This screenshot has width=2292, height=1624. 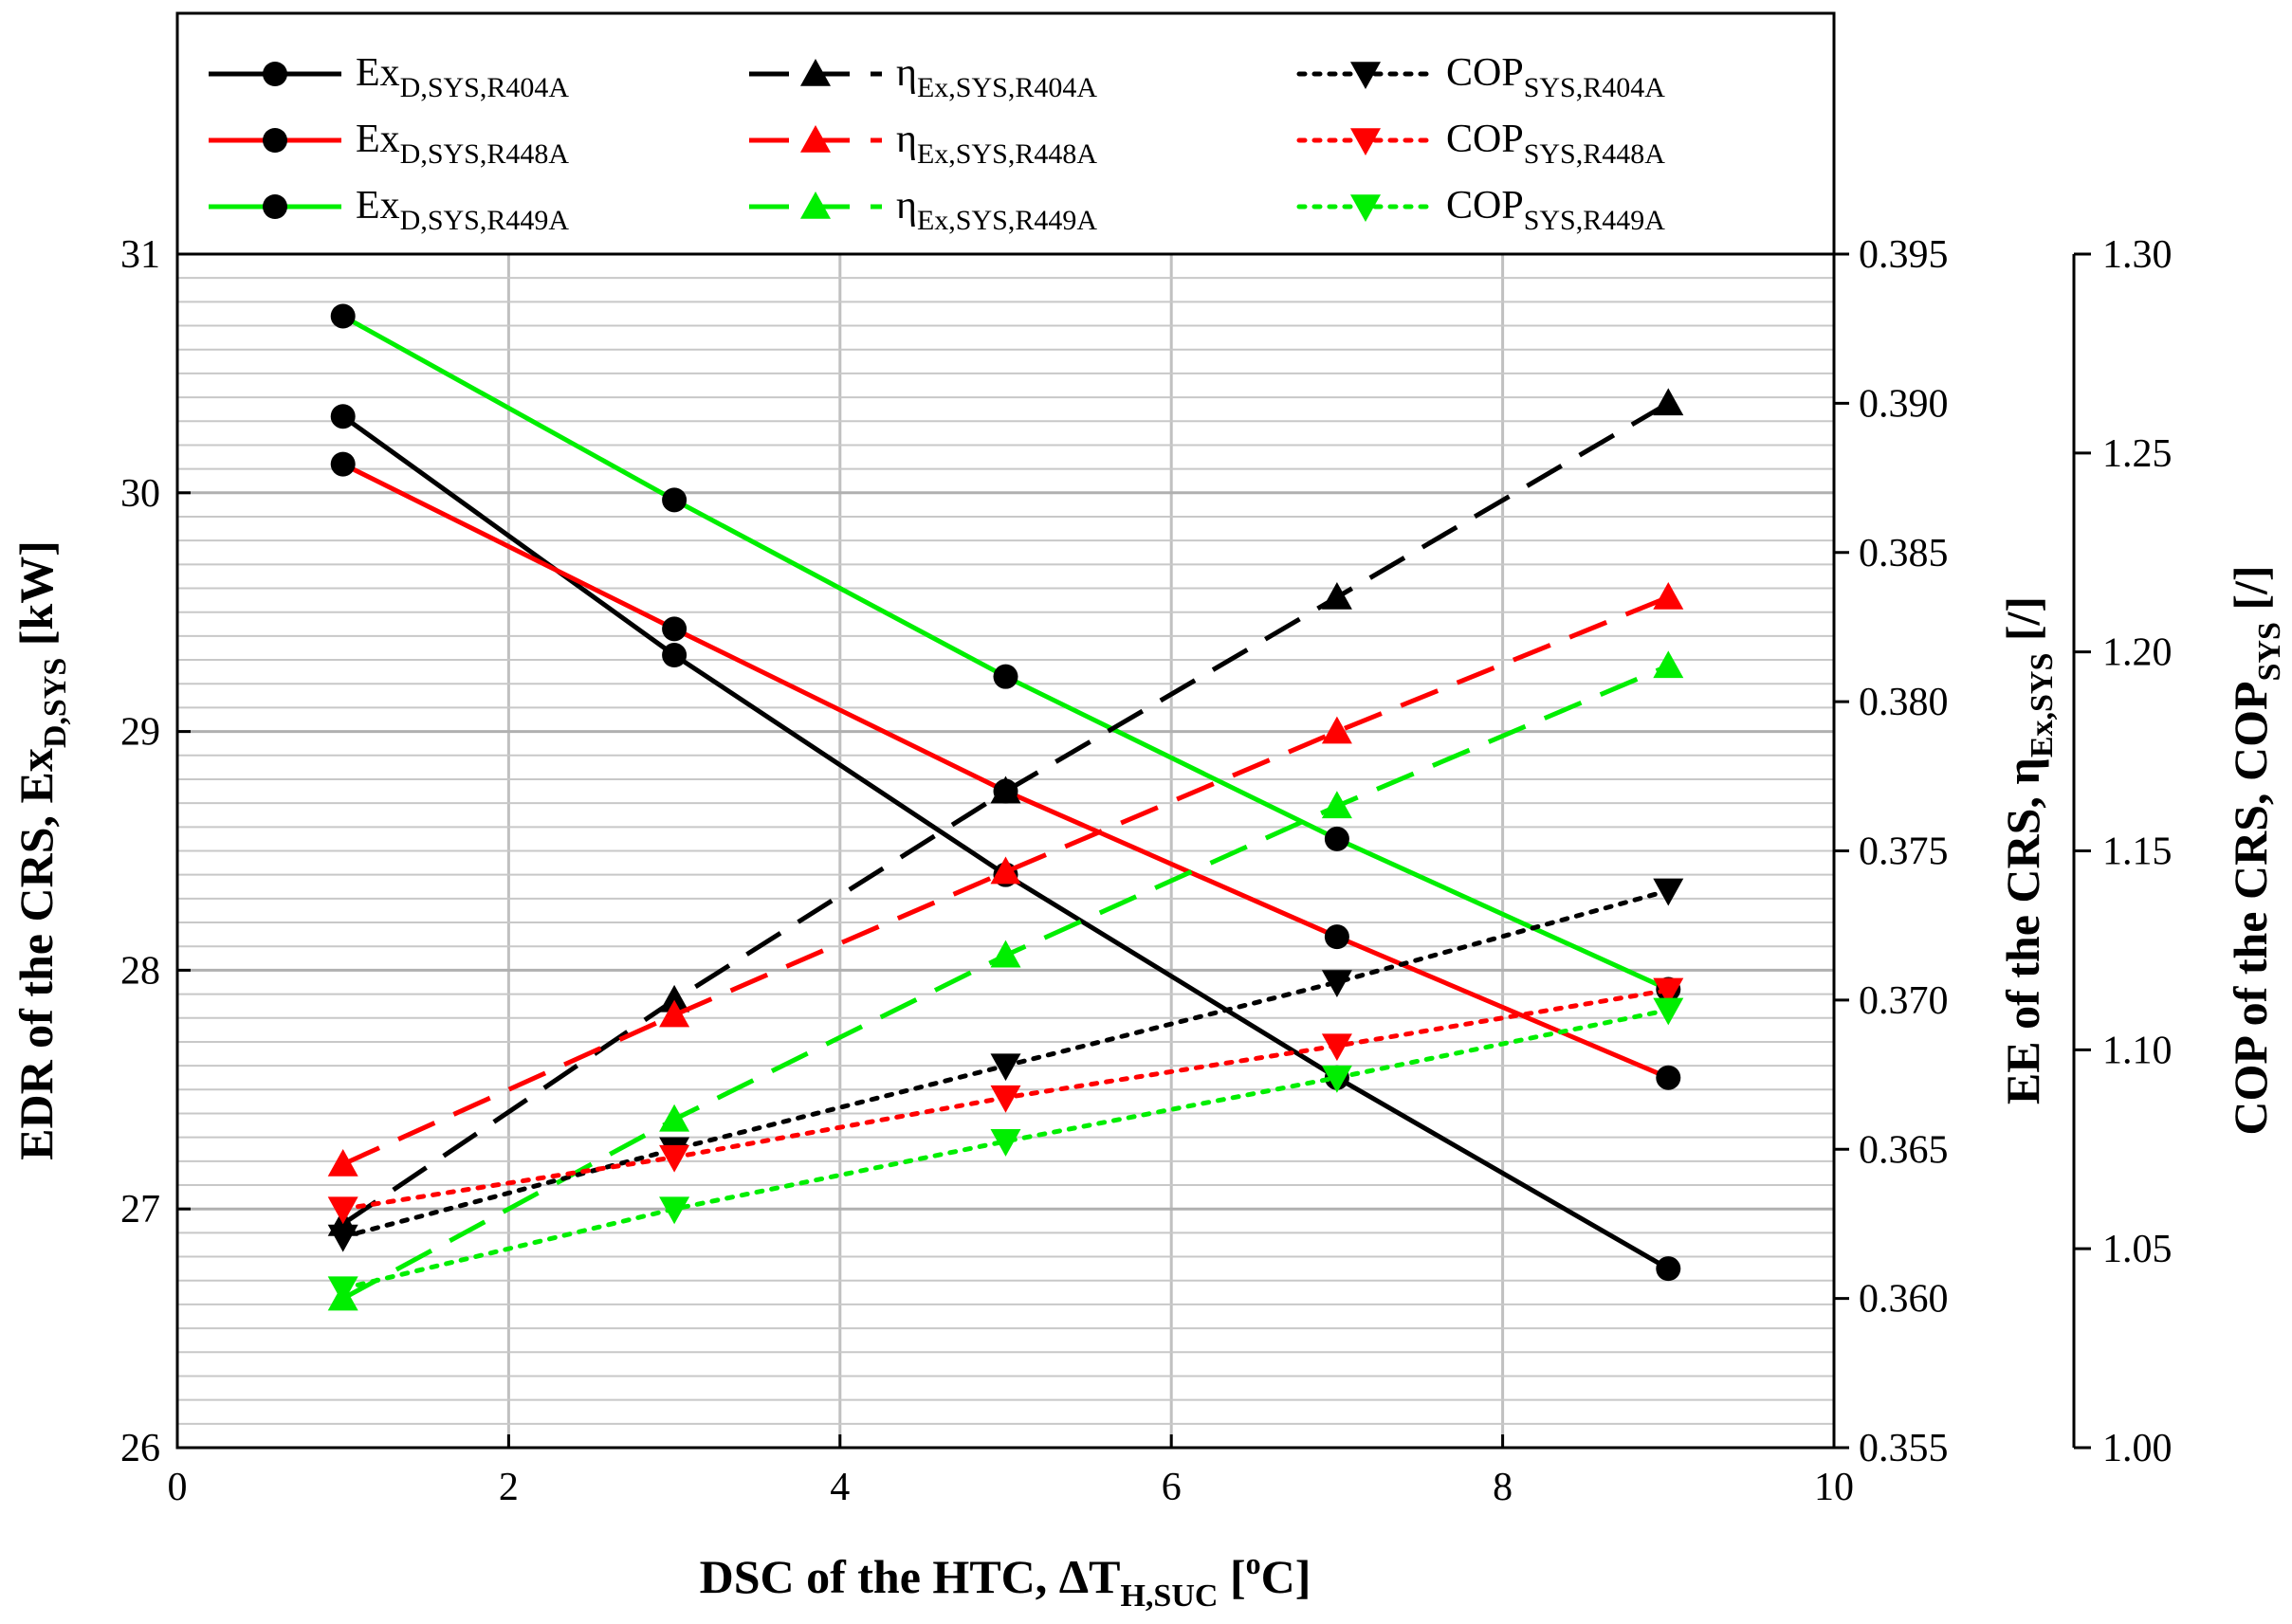 I want to click on y-left-tick-label: 31, so click(x=140, y=255).